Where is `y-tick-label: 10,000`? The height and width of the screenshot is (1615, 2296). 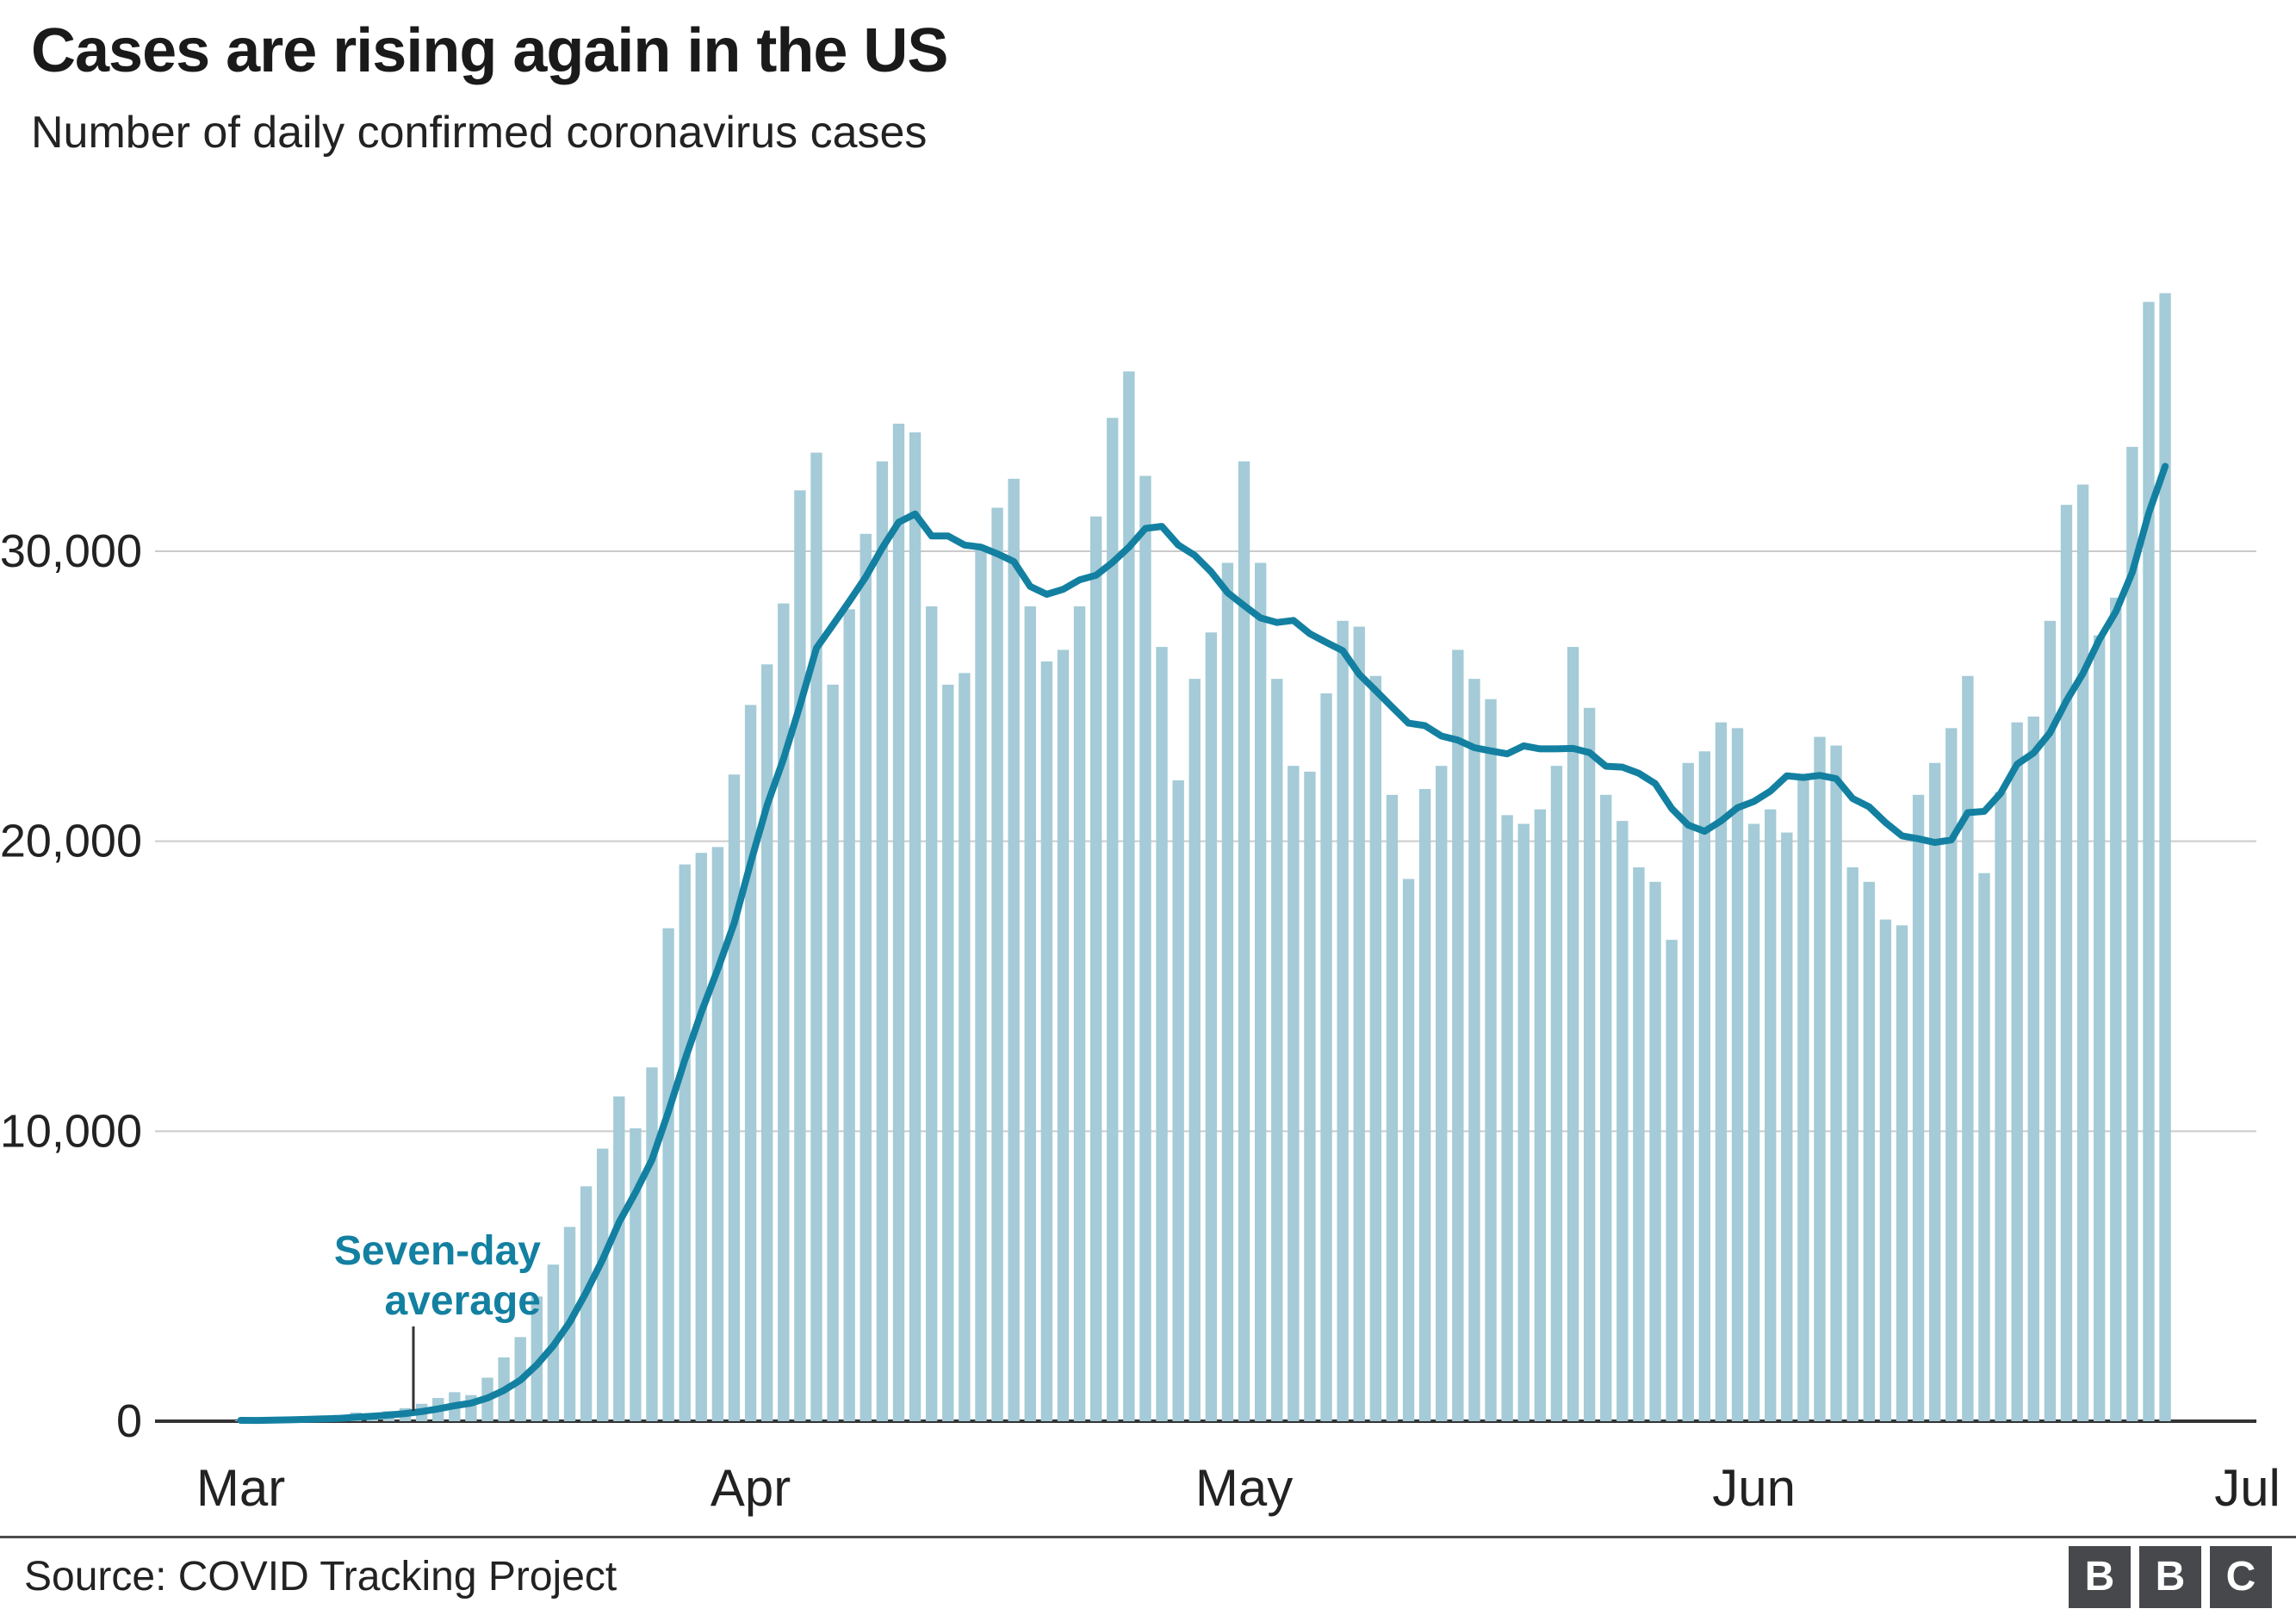
y-tick-label: 10,000 is located at coordinates (71, 1131).